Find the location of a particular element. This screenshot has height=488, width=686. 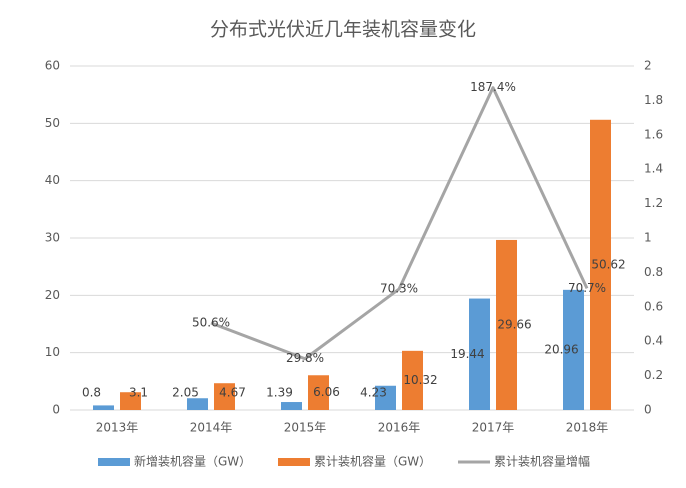

y2-tick-label: 1.2 is located at coordinates (653, 203).